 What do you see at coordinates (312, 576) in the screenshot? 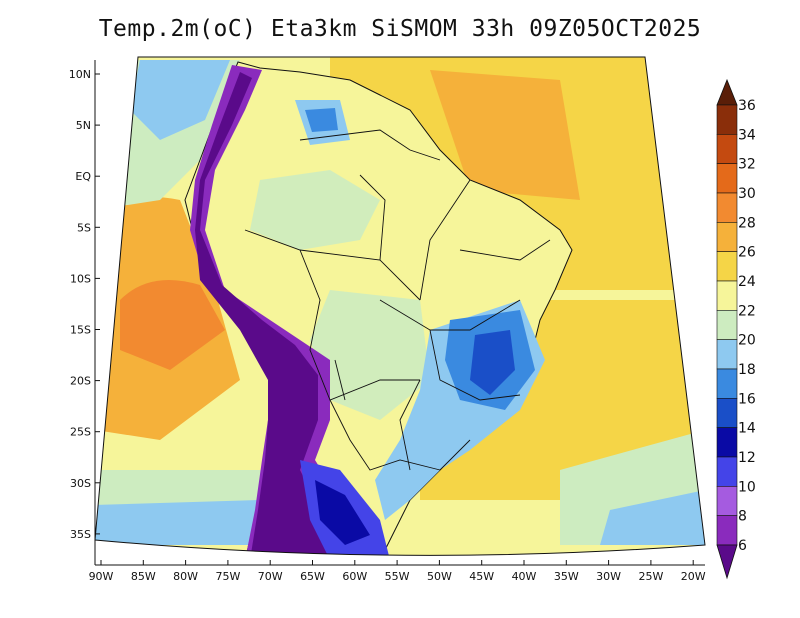
I see `x-tick-label: 65W` at bounding box center [312, 576].